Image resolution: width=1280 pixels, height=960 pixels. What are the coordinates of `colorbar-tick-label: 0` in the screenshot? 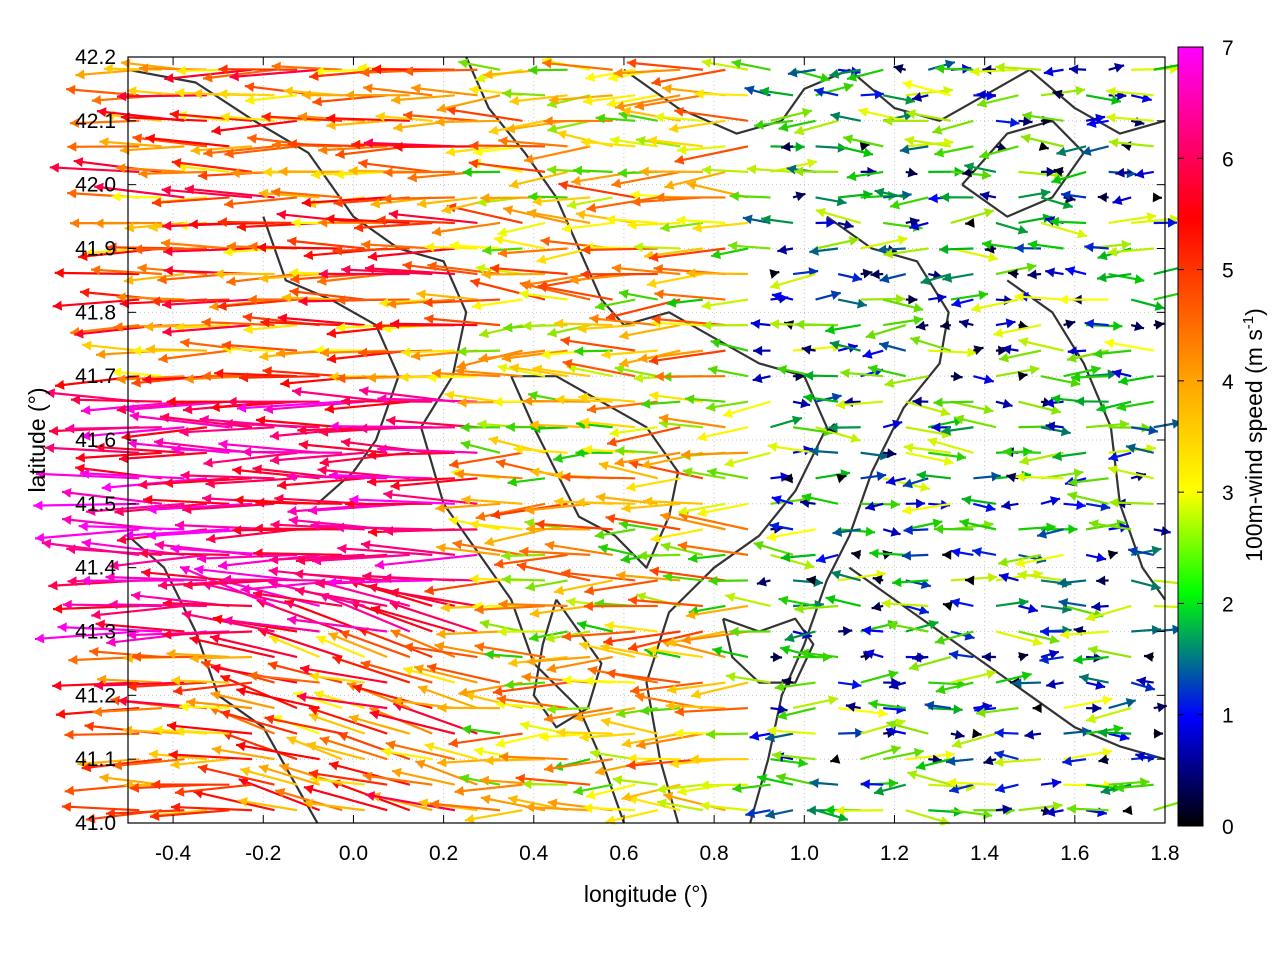 It's located at (1228, 827).